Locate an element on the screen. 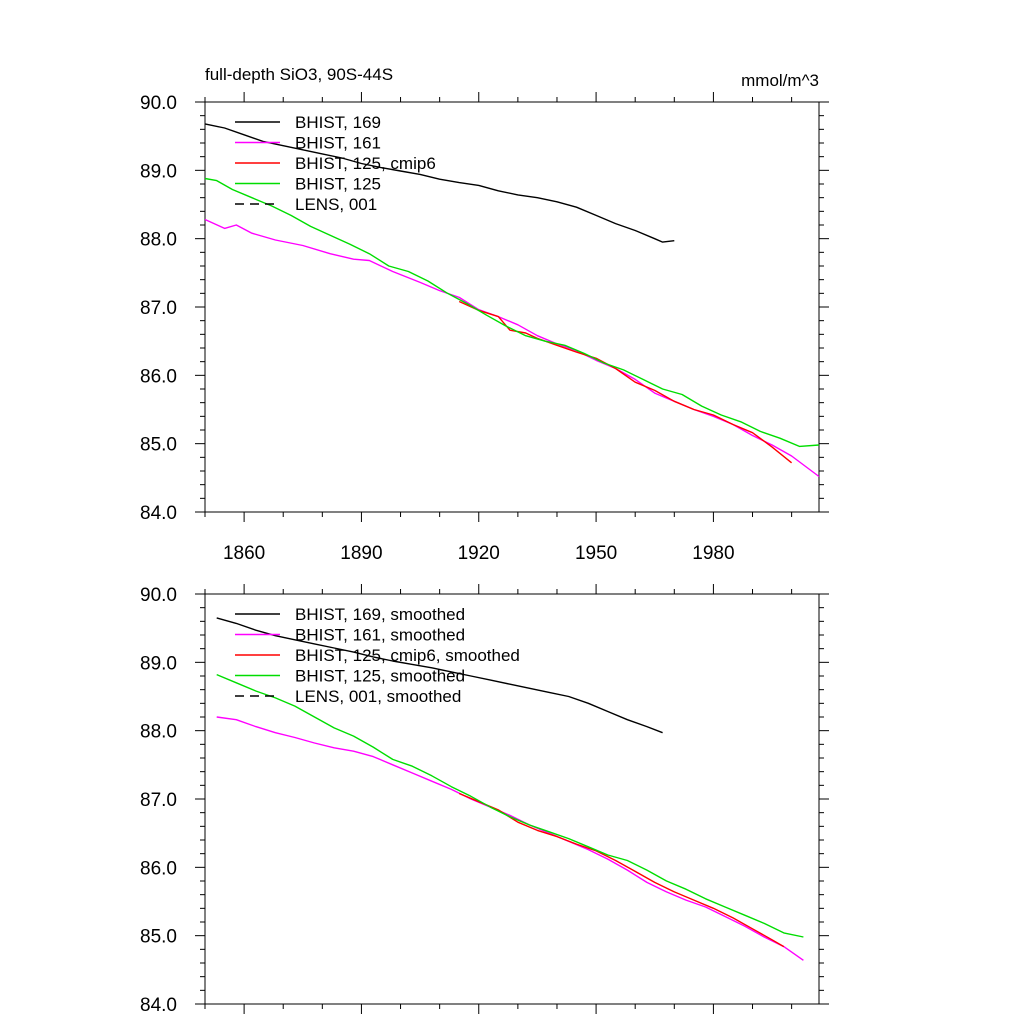  series-line-bhist-169-smoothed is located at coordinates (439, 675).